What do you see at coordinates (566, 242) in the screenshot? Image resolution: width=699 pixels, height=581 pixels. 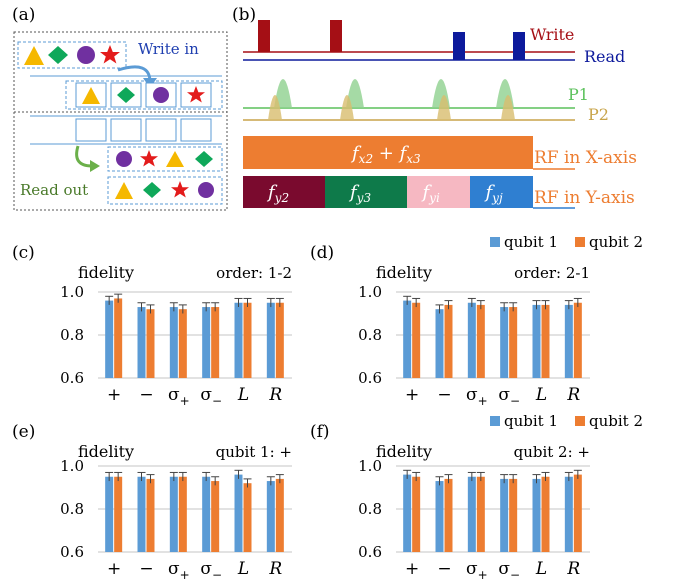 I see `legend-top: qubit 1 qubit 2` at bounding box center [566, 242].